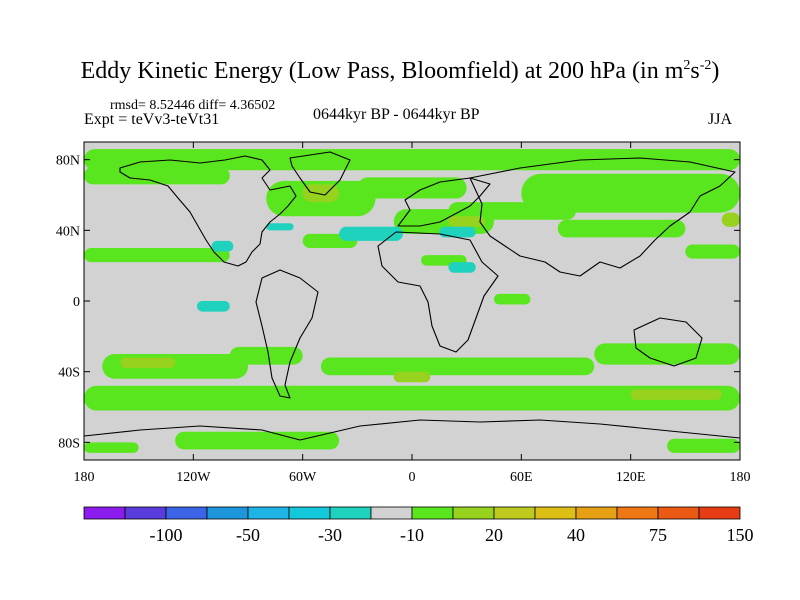  I want to click on y-tick-label-2: 0, so click(76, 302).